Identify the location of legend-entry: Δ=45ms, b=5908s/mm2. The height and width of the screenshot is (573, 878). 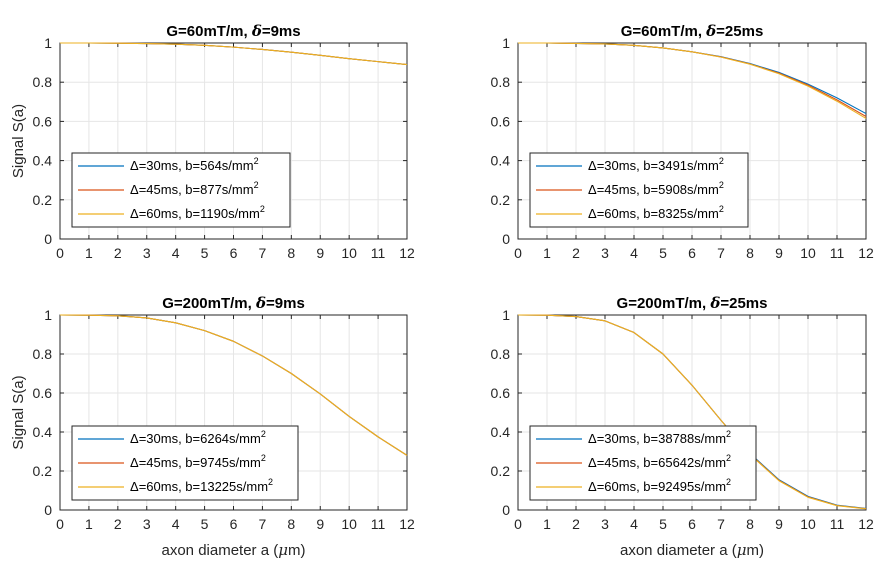
(656, 188).